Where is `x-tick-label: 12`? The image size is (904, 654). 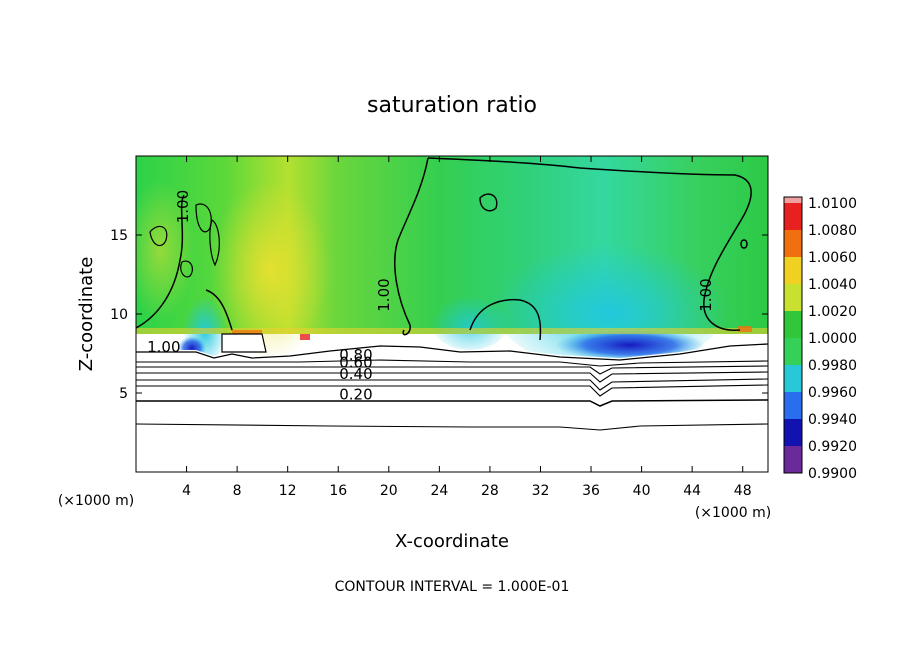
x-tick-label: 12 is located at coordinates (288, 491).